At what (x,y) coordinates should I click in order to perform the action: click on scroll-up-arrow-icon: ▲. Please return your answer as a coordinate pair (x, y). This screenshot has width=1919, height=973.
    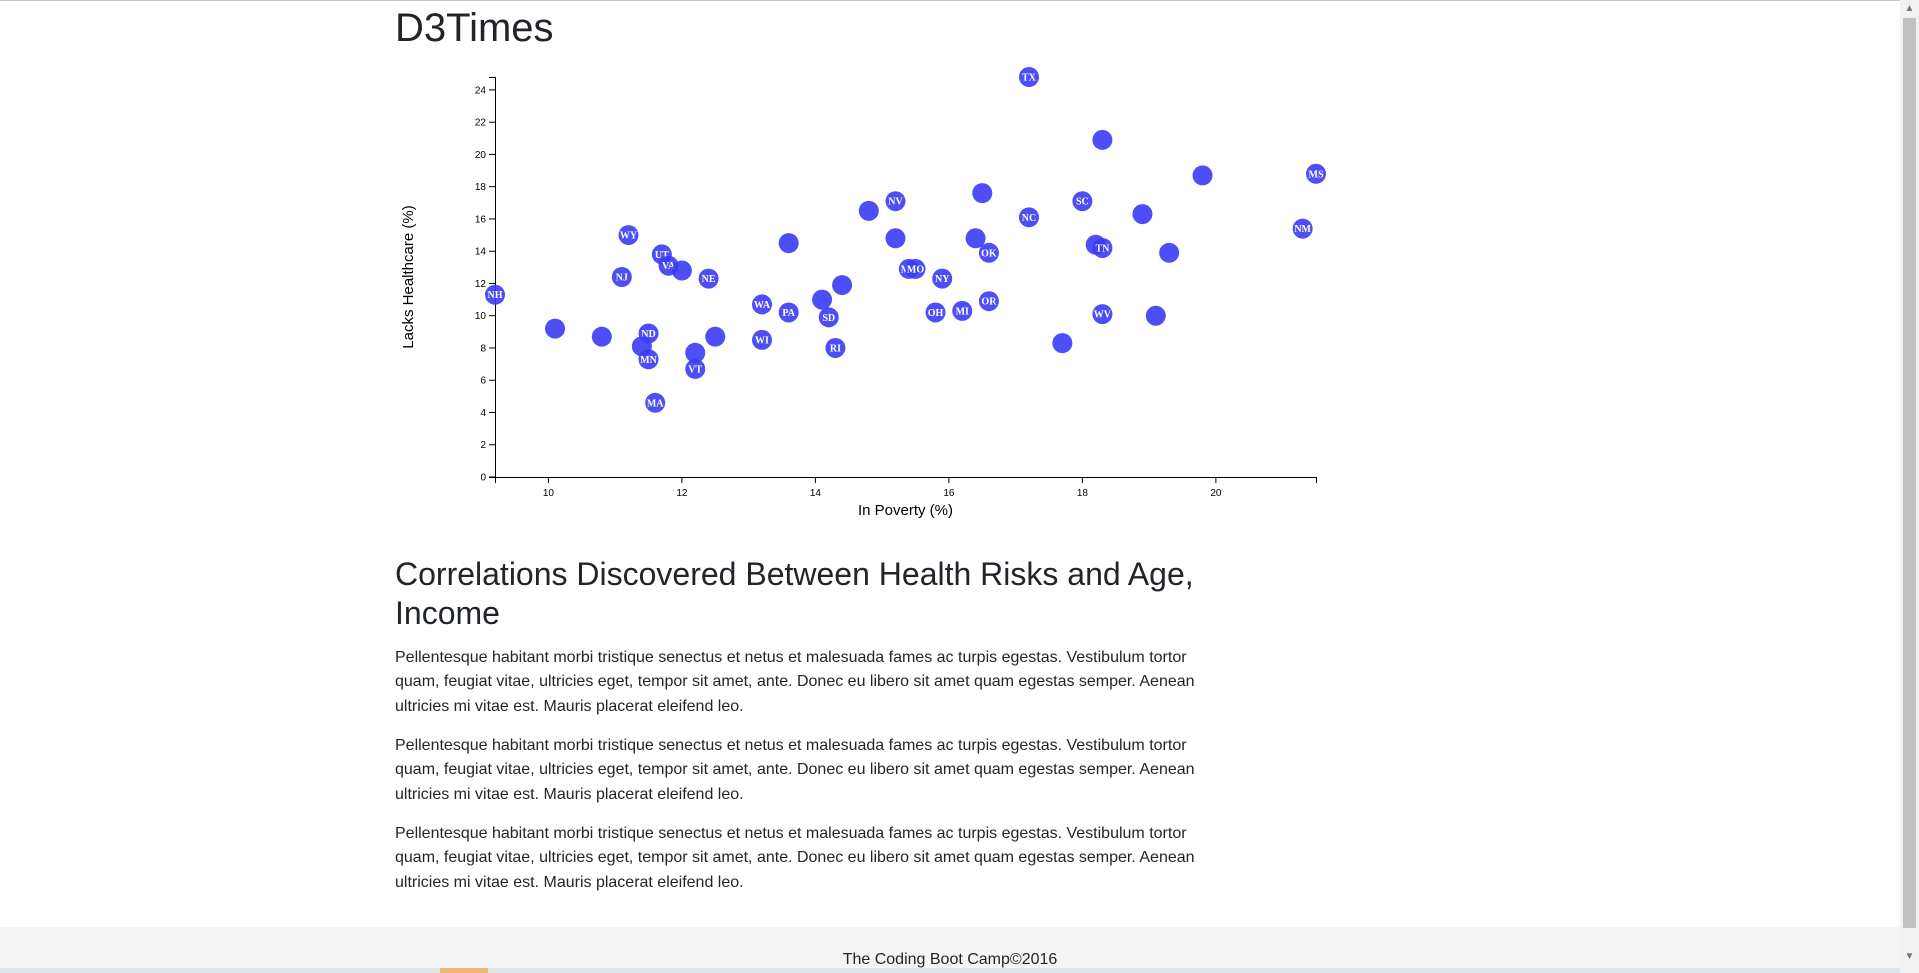
    Looking at the image, I should click on (1909, 8).